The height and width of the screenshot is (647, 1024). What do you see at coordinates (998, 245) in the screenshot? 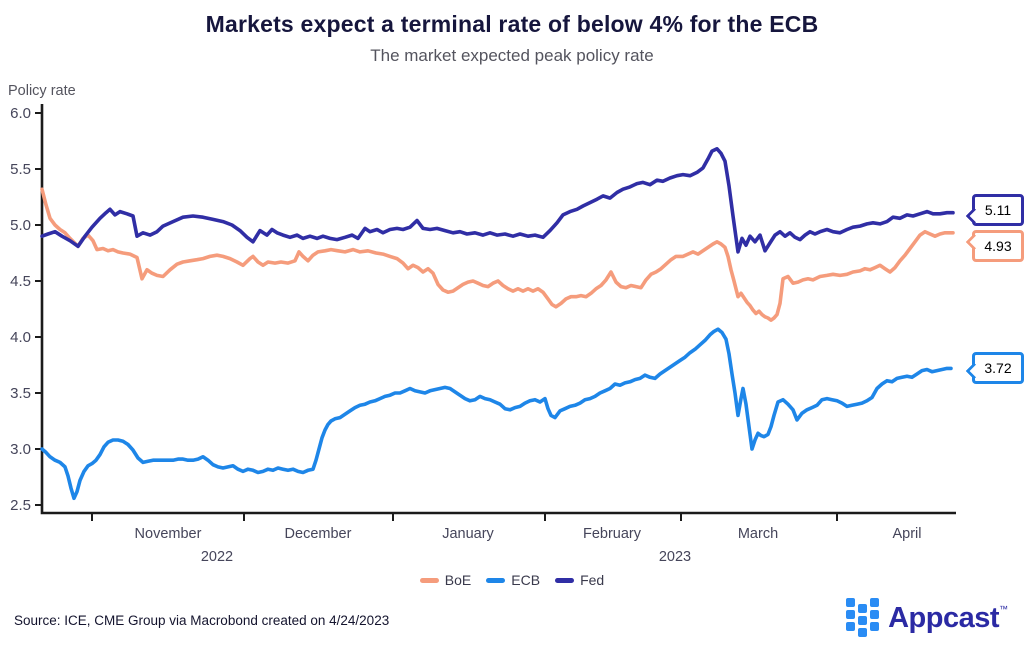
I see `end-value-text: 4.93` at bounding box center [998, 245].